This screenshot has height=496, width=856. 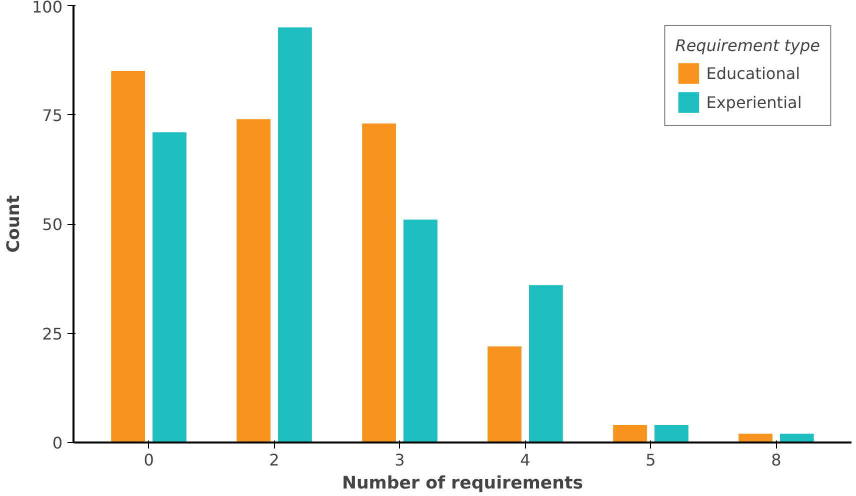 What do you see at coordinates (463, 484) in the screenshot?
I see `x-axis-title: Number of requirements` at bounding box center [463, 484].